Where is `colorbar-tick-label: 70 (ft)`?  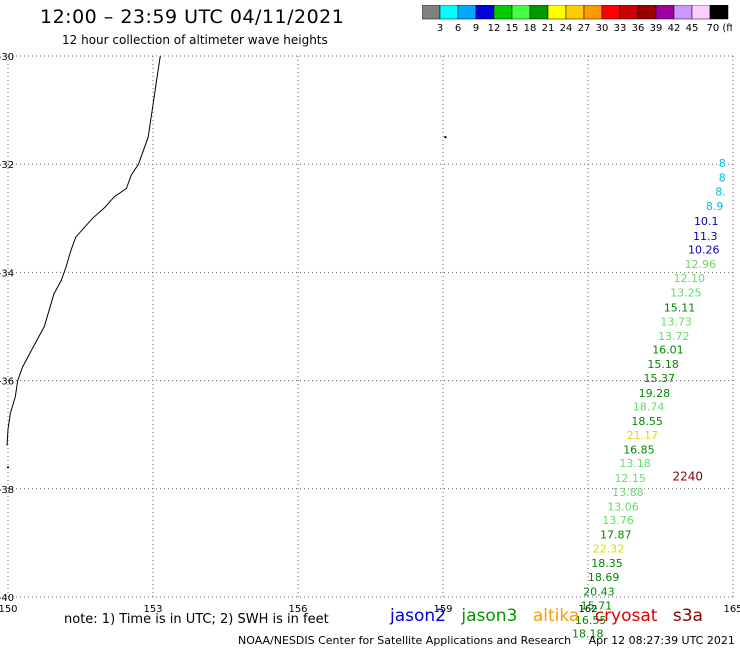
colorbar-tick-label: 70 (ft) is located at coordinates (719, 28).